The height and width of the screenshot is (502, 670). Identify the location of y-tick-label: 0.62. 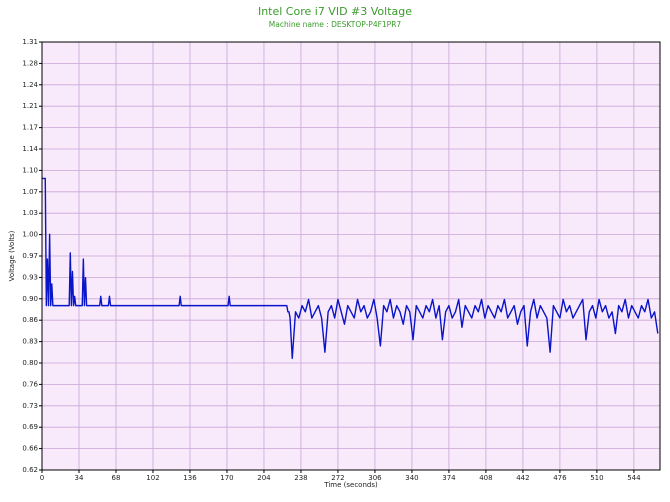
(30, 470).